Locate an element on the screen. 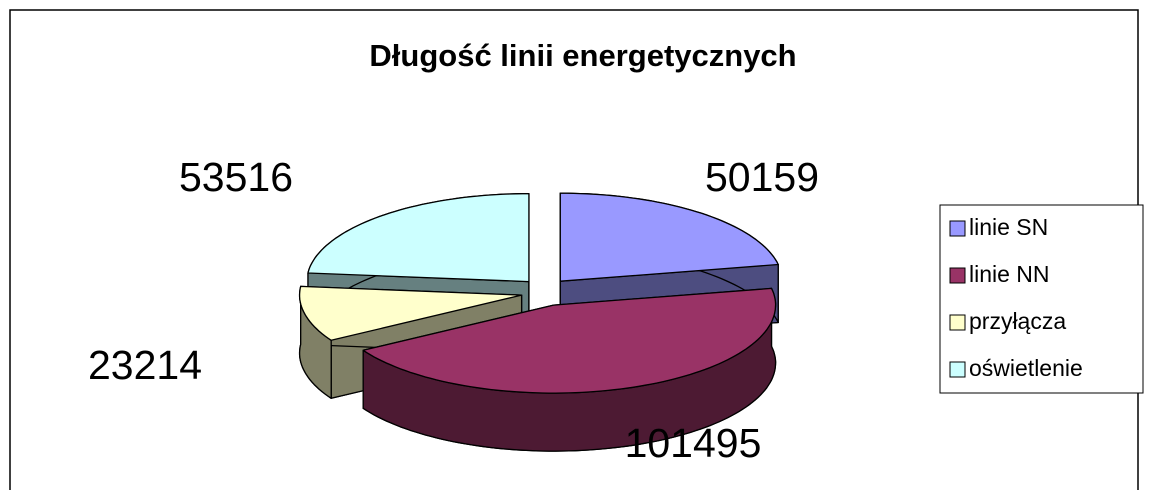 Image resolution: width=1149 pixels, height=490 pixels. legend-label: linie NN is located at coordinates (1009, 274).